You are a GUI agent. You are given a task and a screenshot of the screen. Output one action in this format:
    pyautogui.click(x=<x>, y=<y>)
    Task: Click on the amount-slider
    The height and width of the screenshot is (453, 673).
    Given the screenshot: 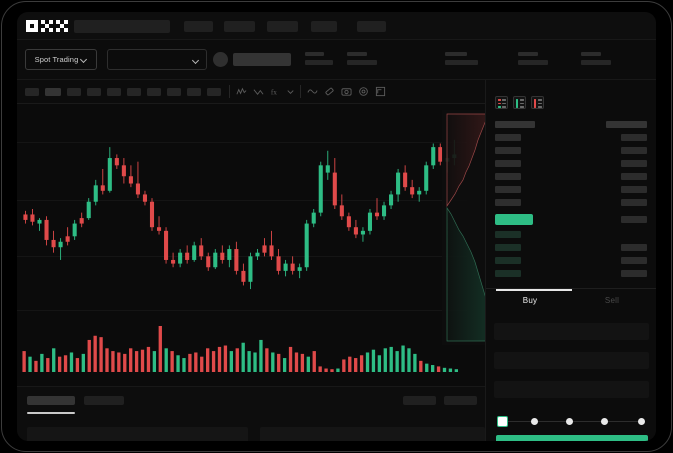 What is the action you would take?
    pyautogui.click(x=572, y=421)
    